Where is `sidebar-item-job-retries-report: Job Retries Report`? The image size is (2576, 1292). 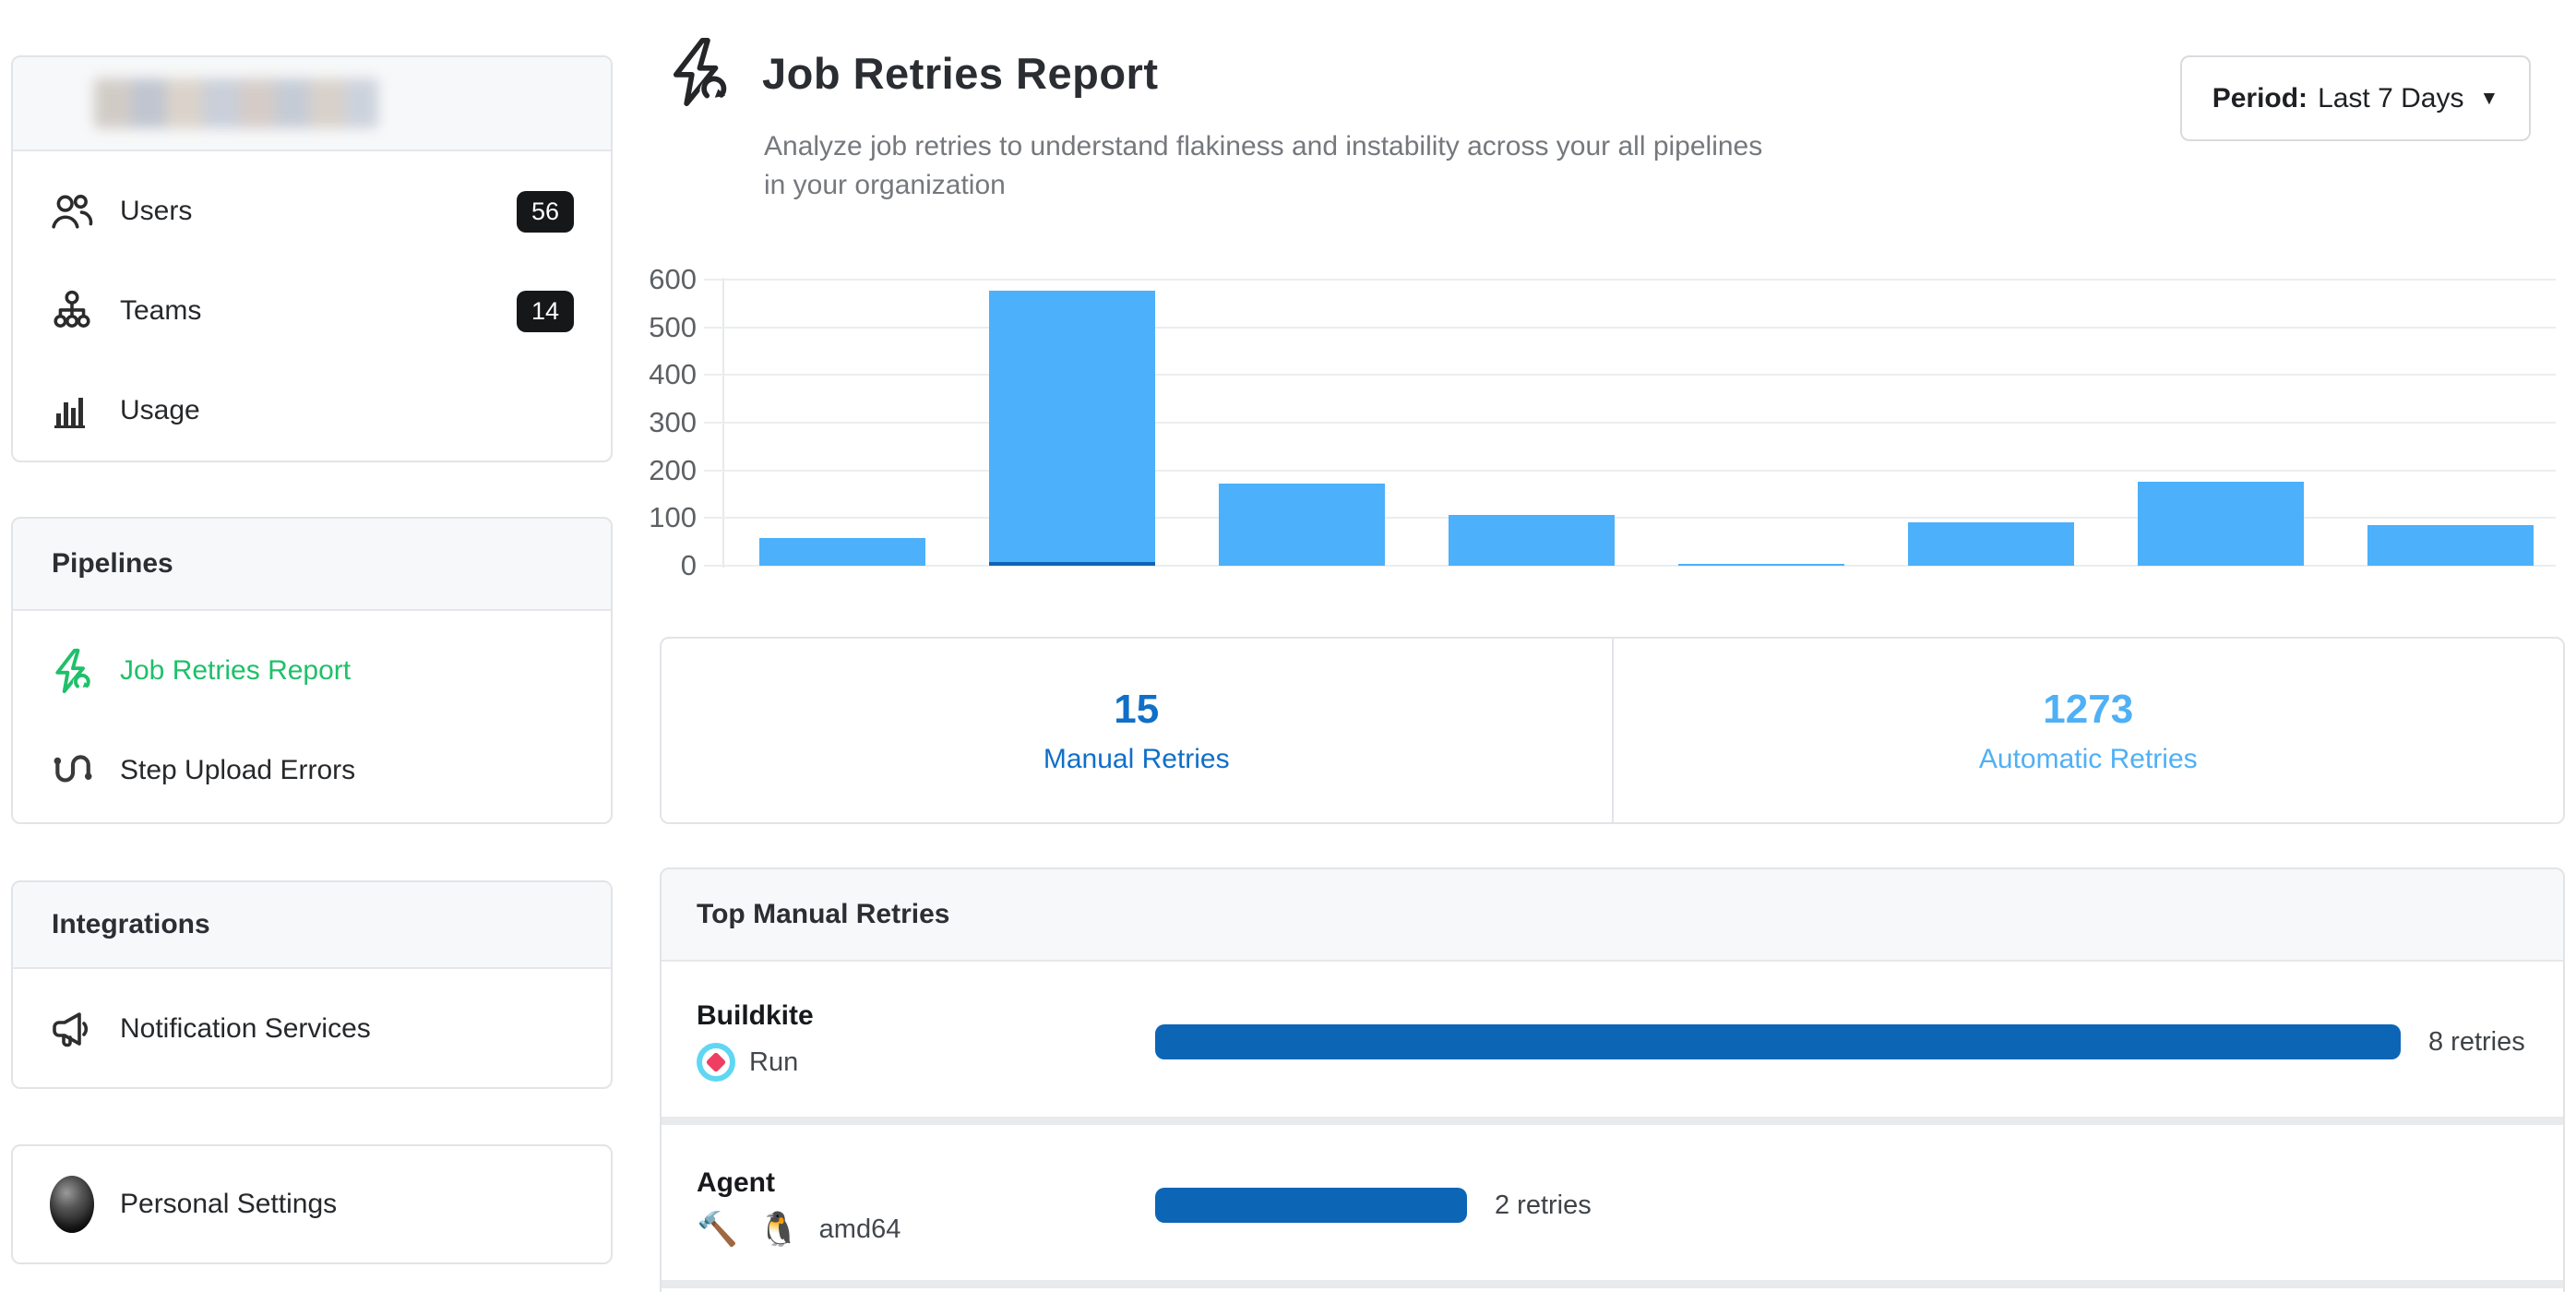
sidebar-item-job-retries-report: Job Retries Report is located at coordinates (312, 671).